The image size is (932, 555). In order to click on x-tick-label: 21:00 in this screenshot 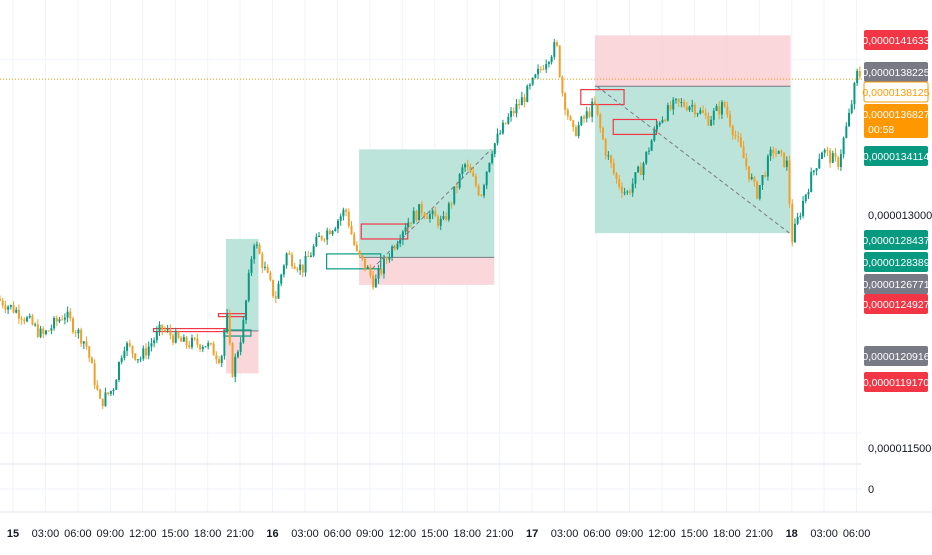, I will do `click(500, 534)`.